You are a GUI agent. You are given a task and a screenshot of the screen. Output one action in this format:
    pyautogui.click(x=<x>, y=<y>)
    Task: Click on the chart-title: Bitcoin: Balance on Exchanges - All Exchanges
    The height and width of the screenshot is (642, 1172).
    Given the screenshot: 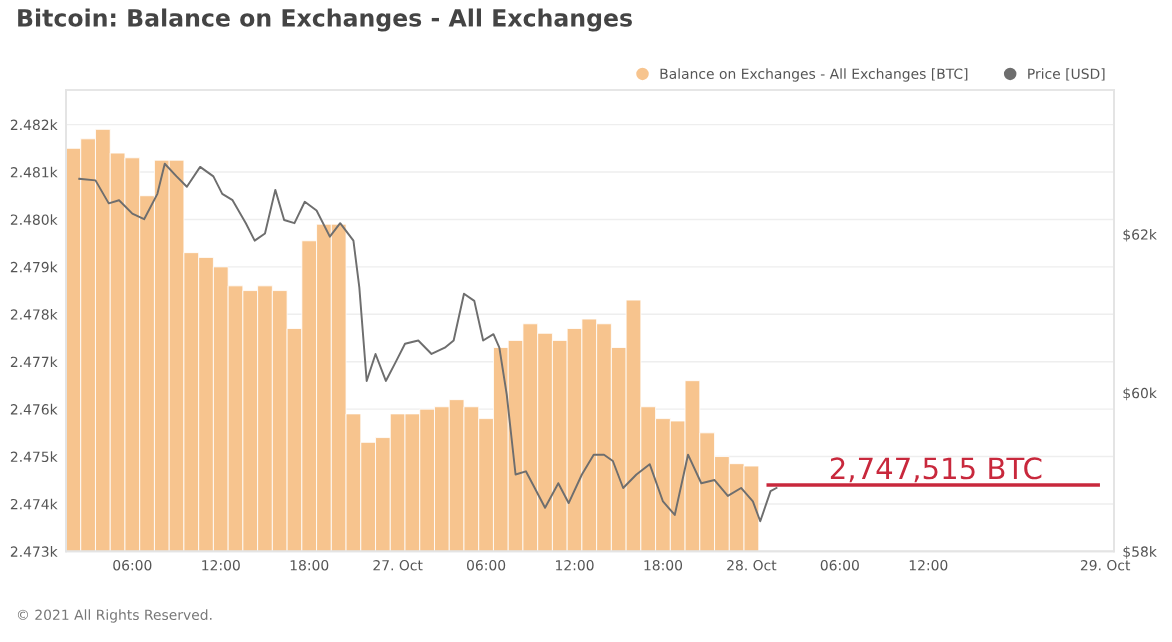 What is the action you would take?
    pyautogui.click(x=325, y=20)
    